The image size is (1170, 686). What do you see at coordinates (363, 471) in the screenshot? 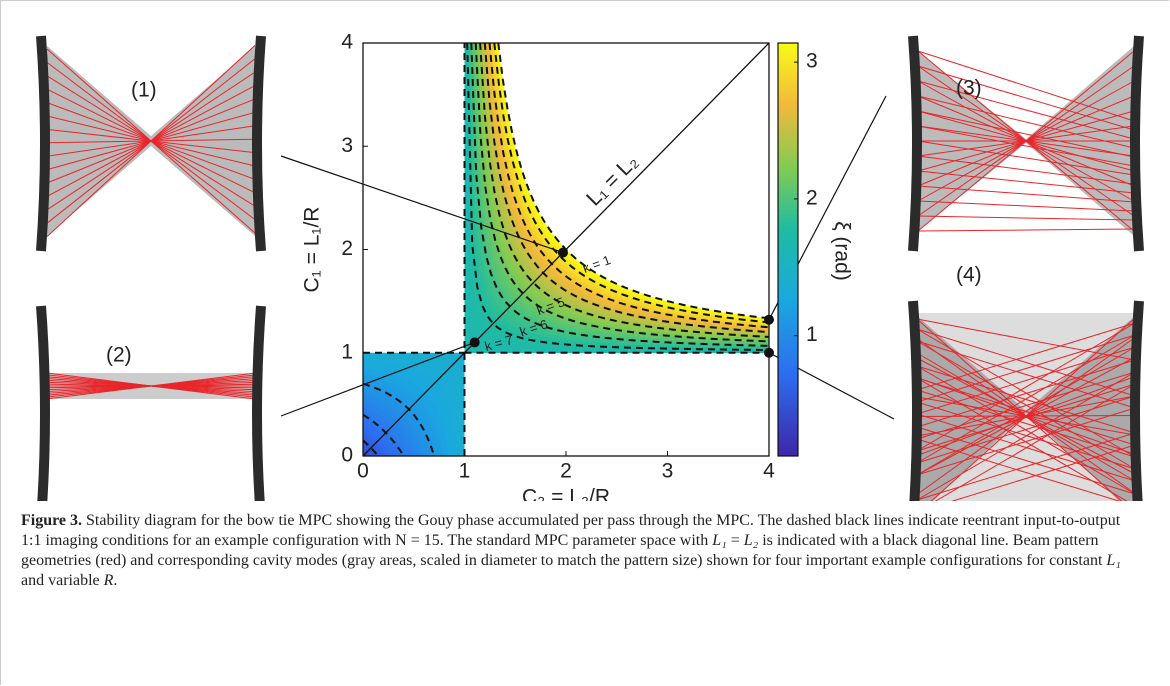
I see `x-tick-label: 0` at bounding box center [363, 471].